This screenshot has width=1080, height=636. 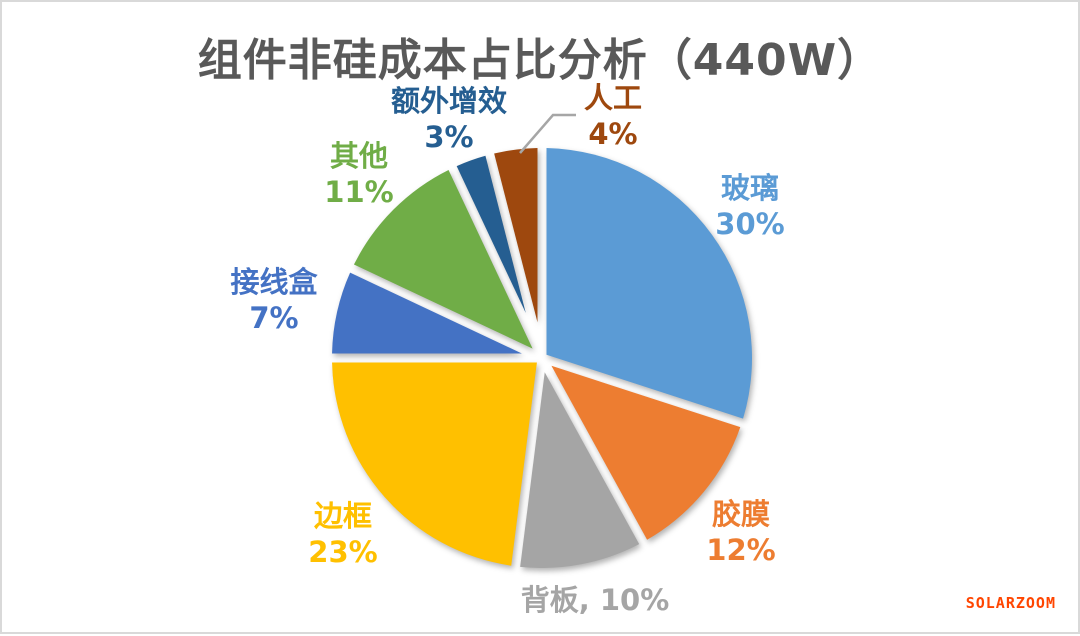 I want to click on pie-label-text: 背板, 10%, so click(x=595, y=600).